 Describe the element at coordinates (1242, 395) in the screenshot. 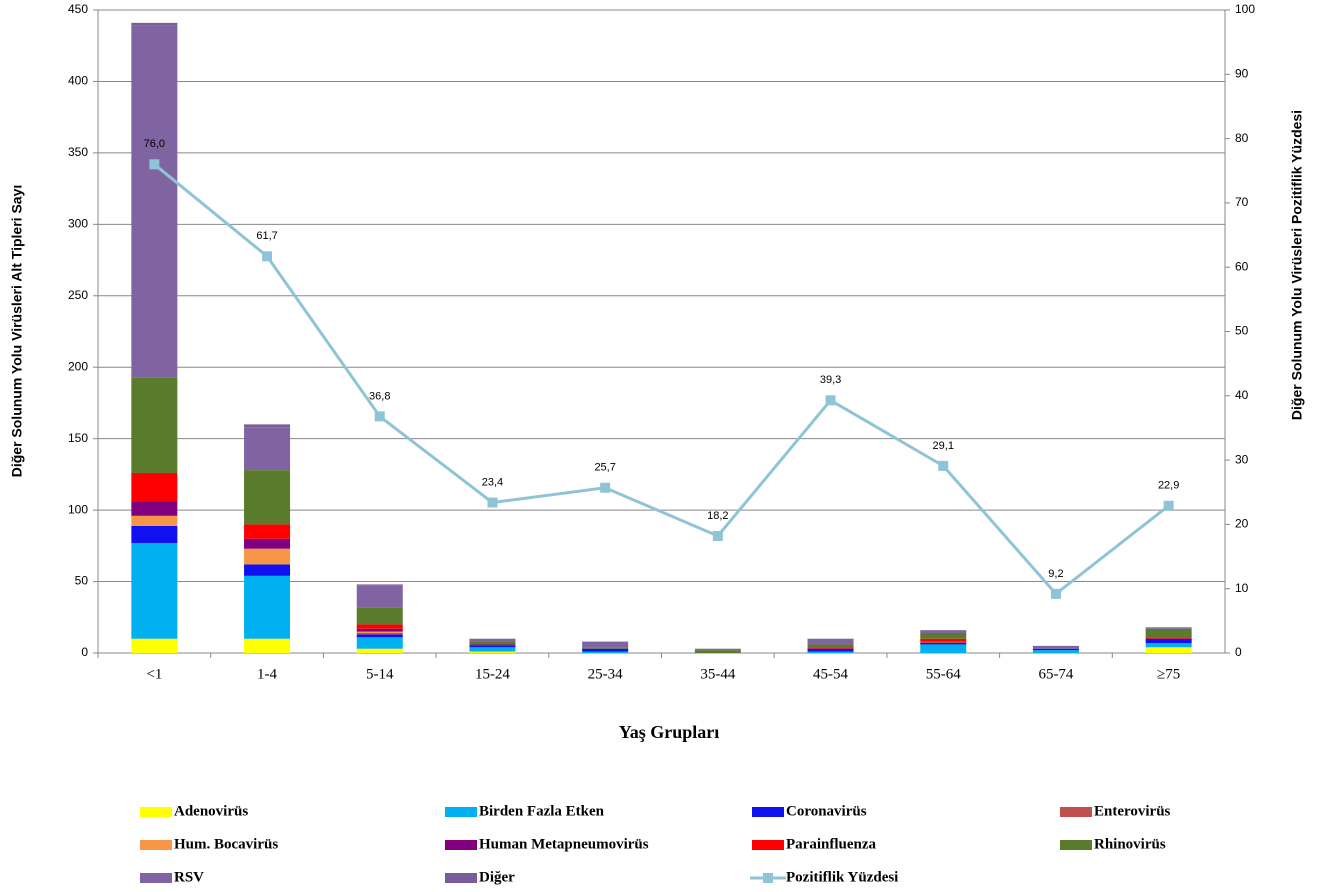

I see `y2-tick-label: 40` at that location.